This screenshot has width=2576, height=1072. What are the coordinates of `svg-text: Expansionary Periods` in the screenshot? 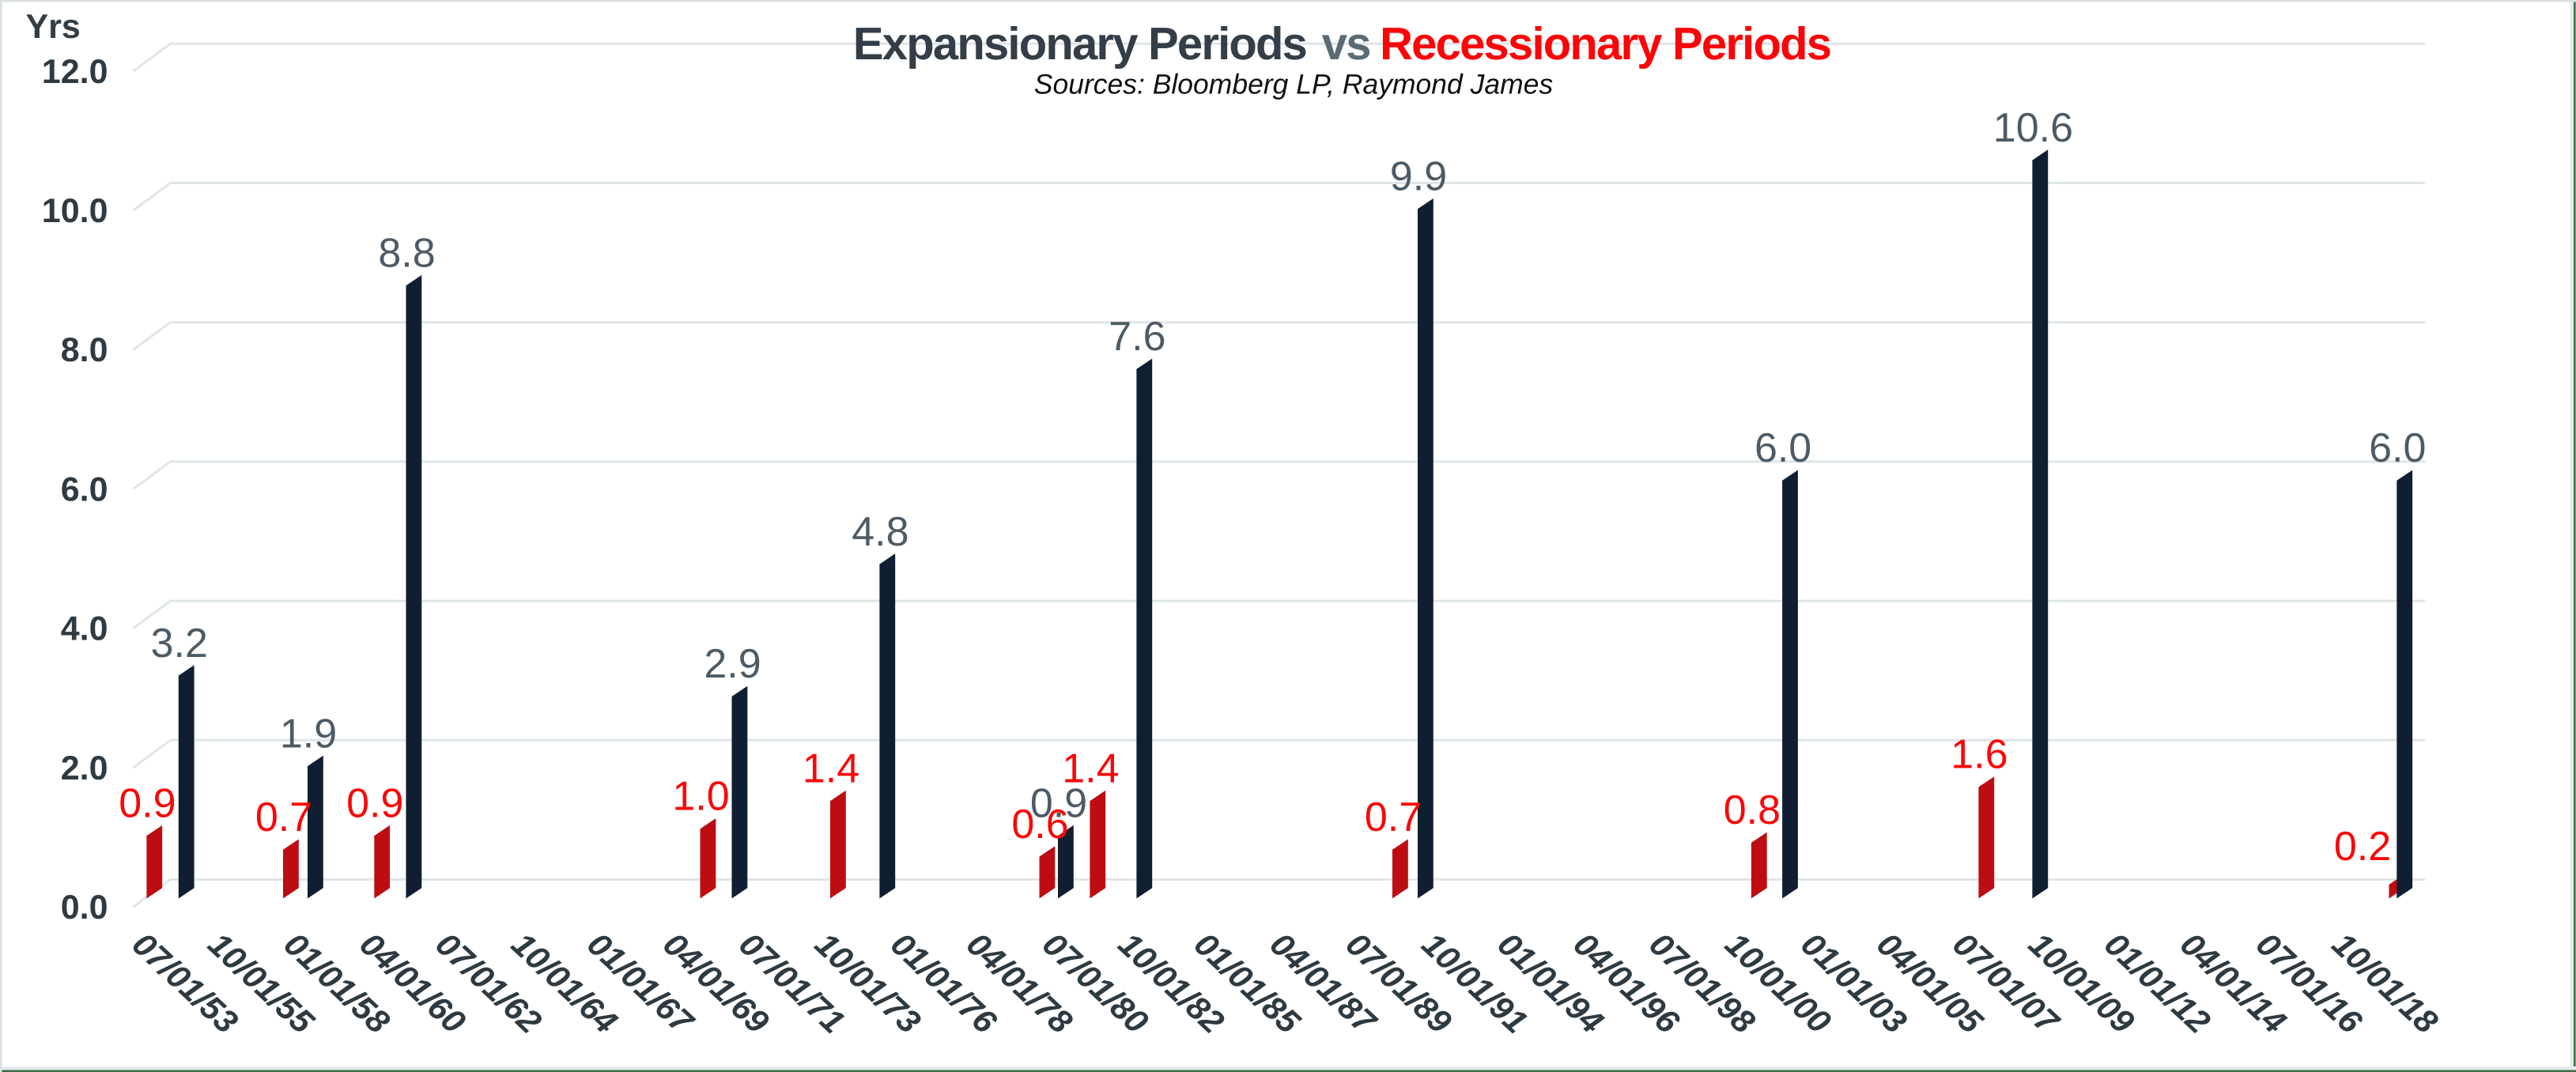 It's located at (1079, 44).